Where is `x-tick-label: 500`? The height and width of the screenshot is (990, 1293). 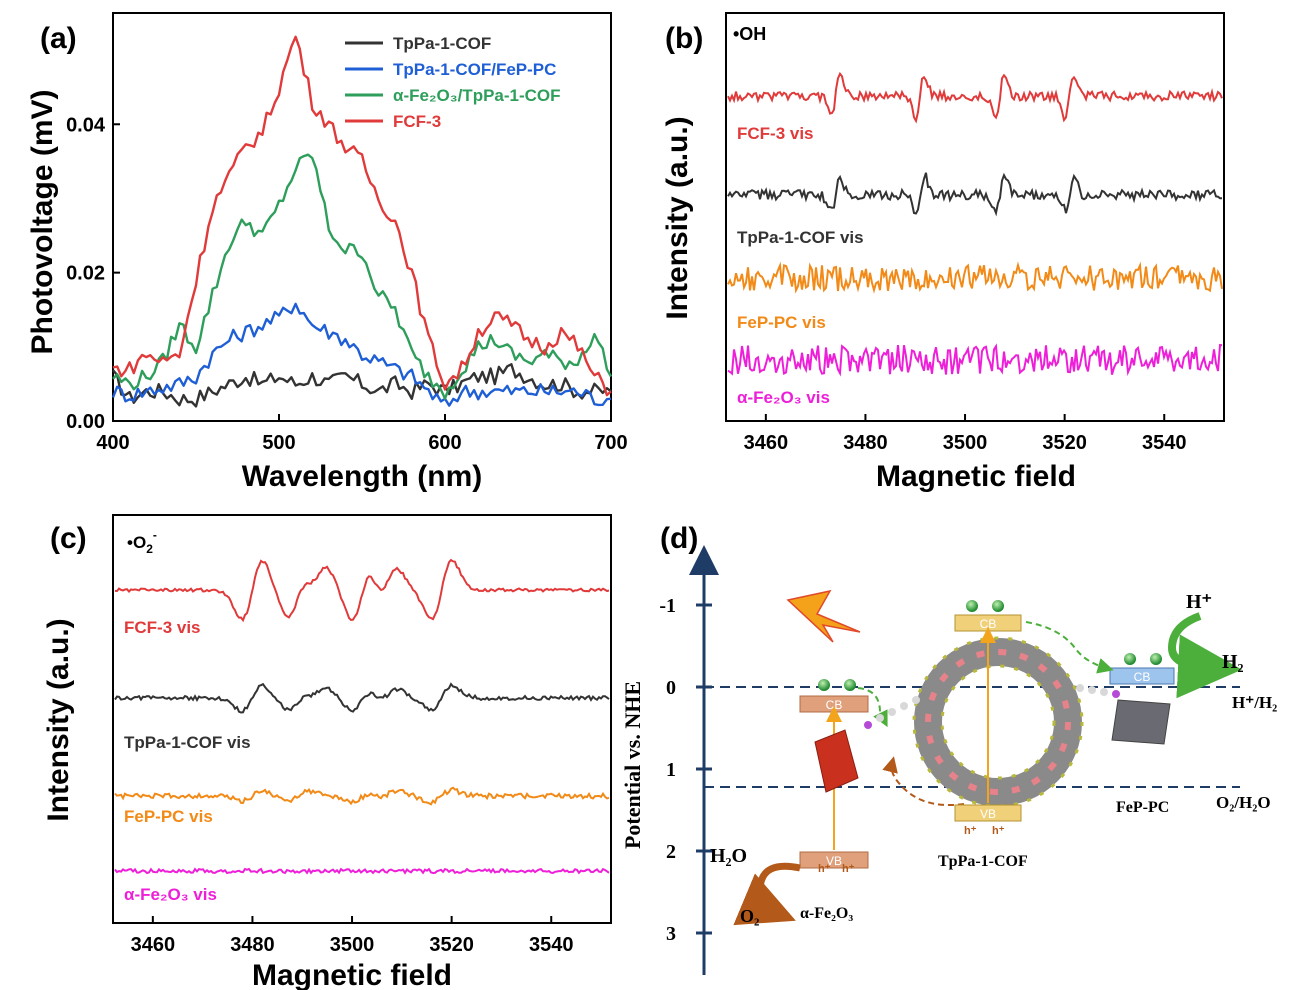
x-tick-label: 500 is located at coordinates (278, 443).